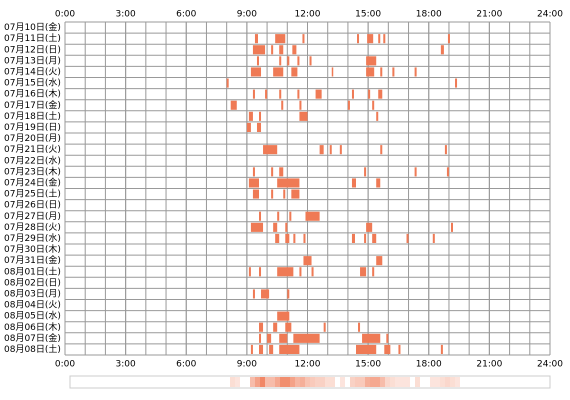 Image resolution: width=570 pixels, height=400 pixels. What do you see at coordinates (32, 160) in the screenshot?
I see `row-label: 07月22日(水)` at bounding box center [32, 160].